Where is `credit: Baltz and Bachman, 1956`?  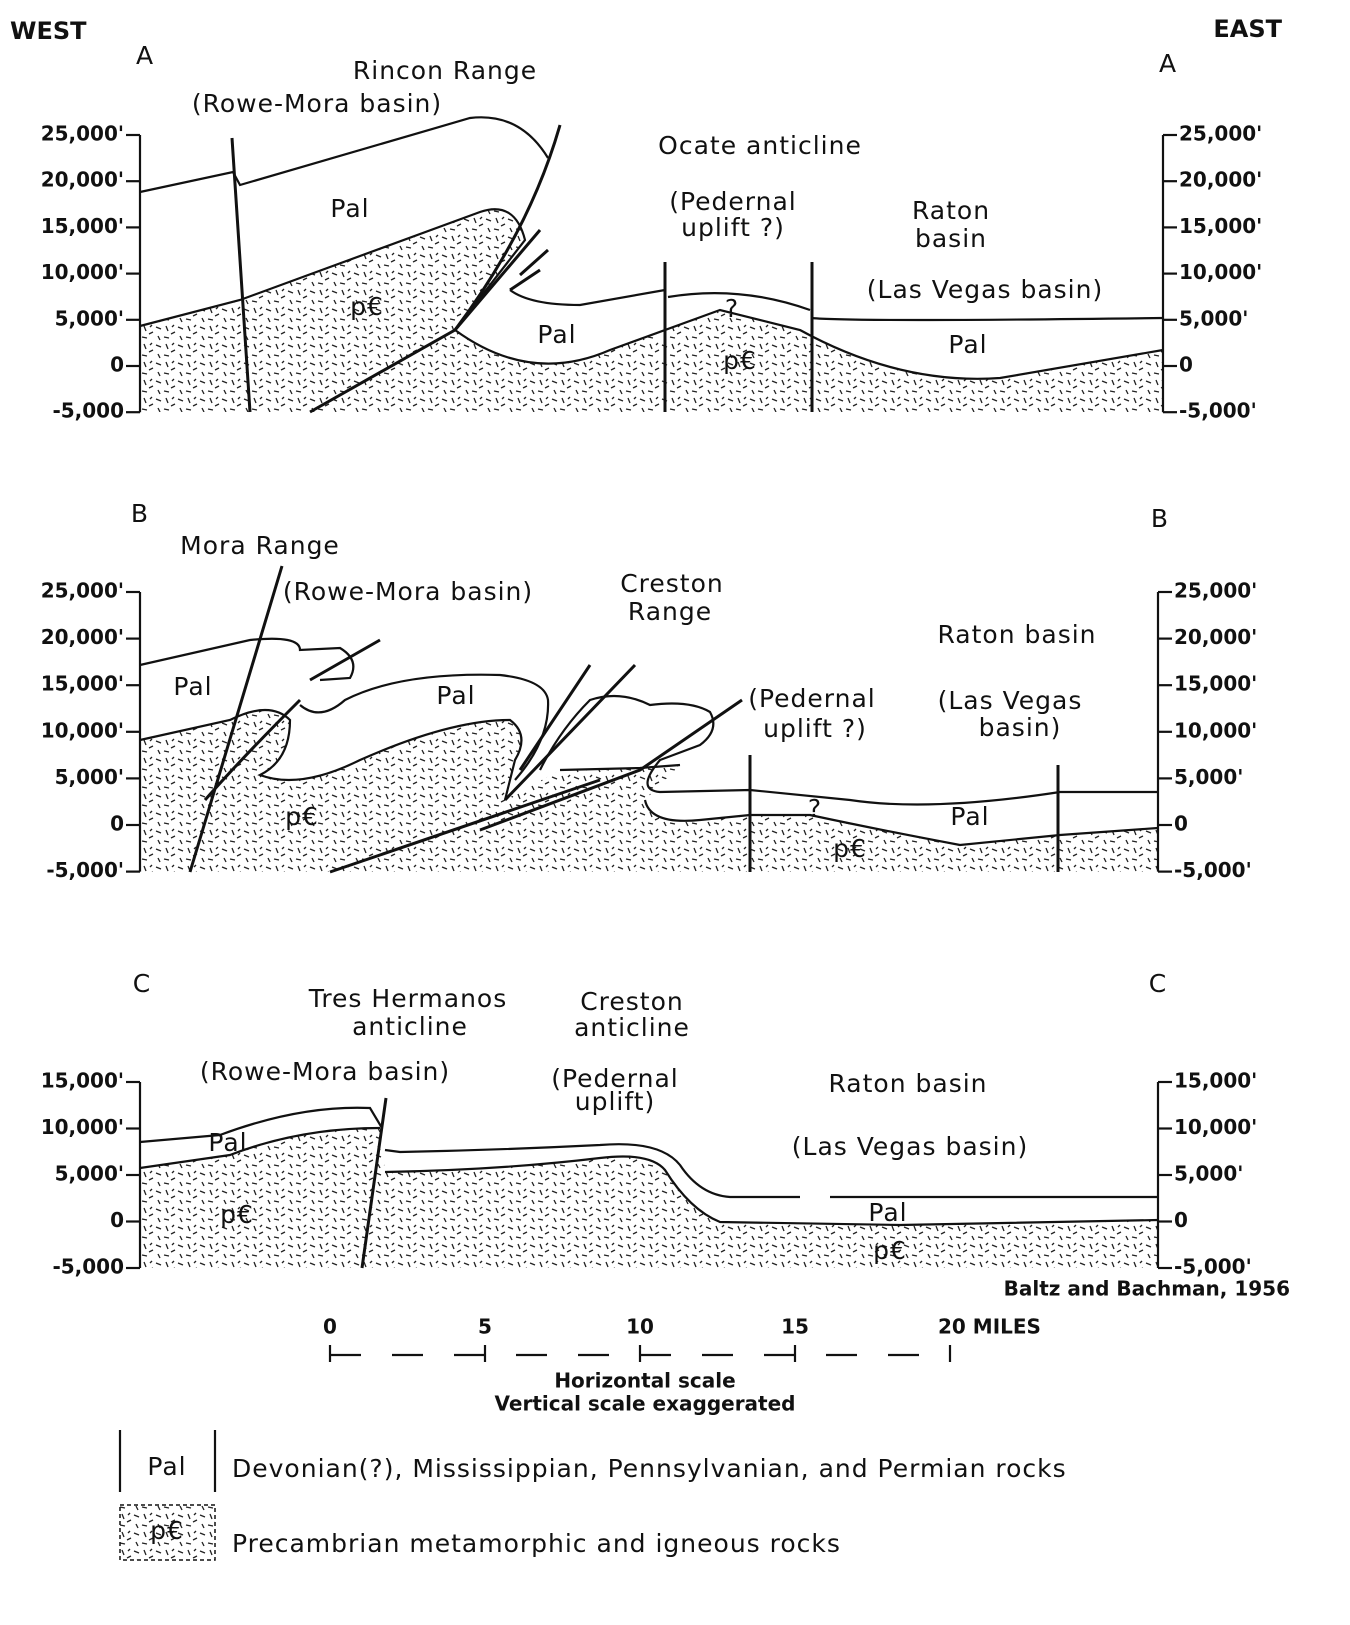
credit: Baltz and Bachman, 1956 is located at coordinates (1147, 1289).